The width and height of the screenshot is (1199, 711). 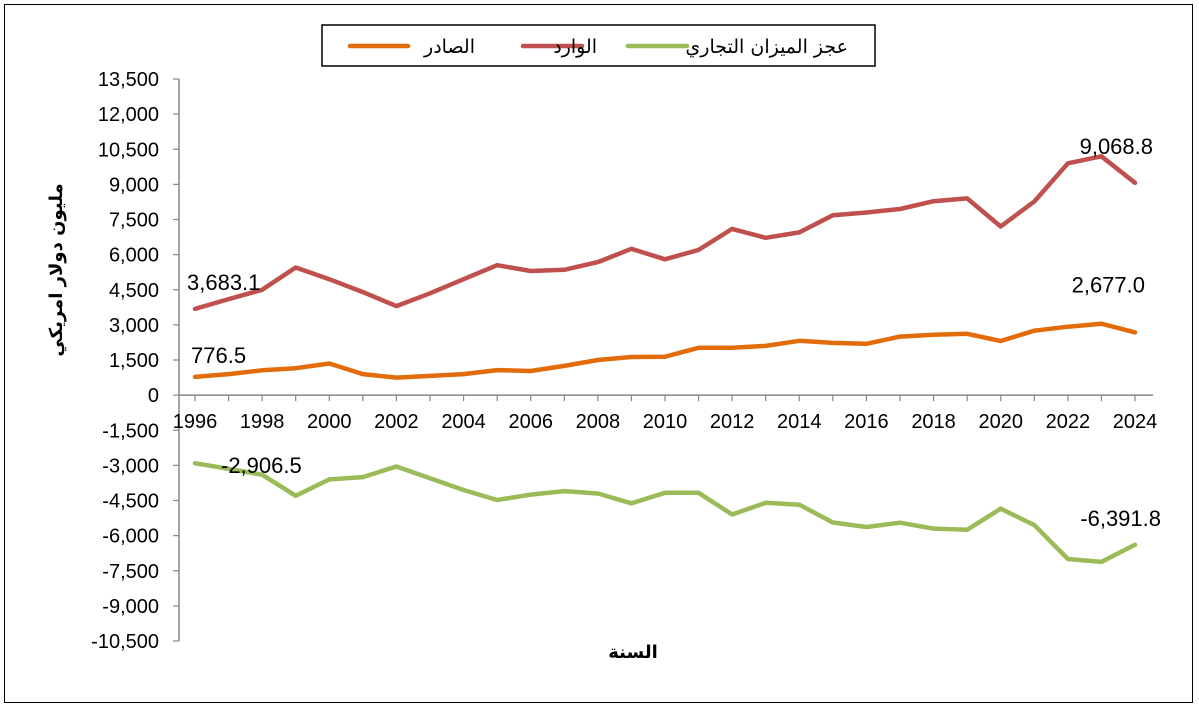 I want to click on x-tick-label: 2000, so click(x=329, y=422).